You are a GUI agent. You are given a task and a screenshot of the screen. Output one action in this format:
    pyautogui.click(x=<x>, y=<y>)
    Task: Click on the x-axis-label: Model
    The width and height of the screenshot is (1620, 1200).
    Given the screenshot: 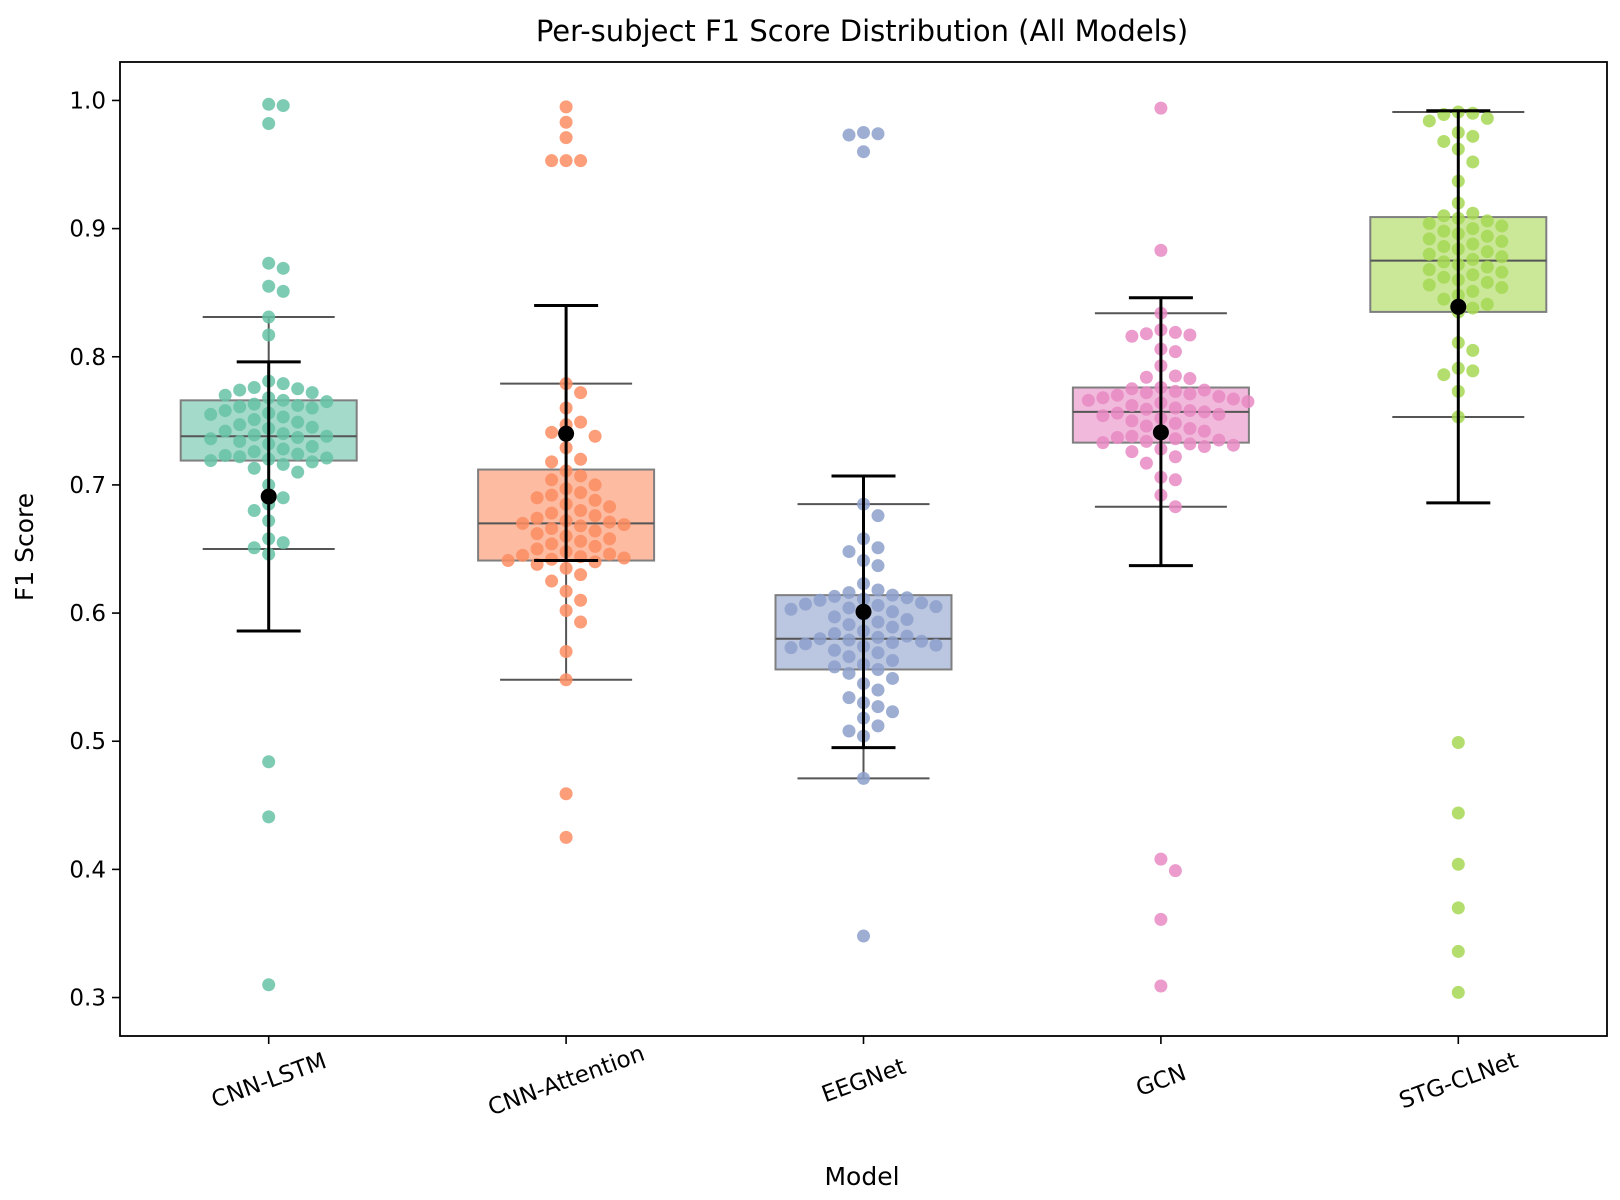 What is the action you would take?
    pyautogui.click(x=861, y=1176)
    